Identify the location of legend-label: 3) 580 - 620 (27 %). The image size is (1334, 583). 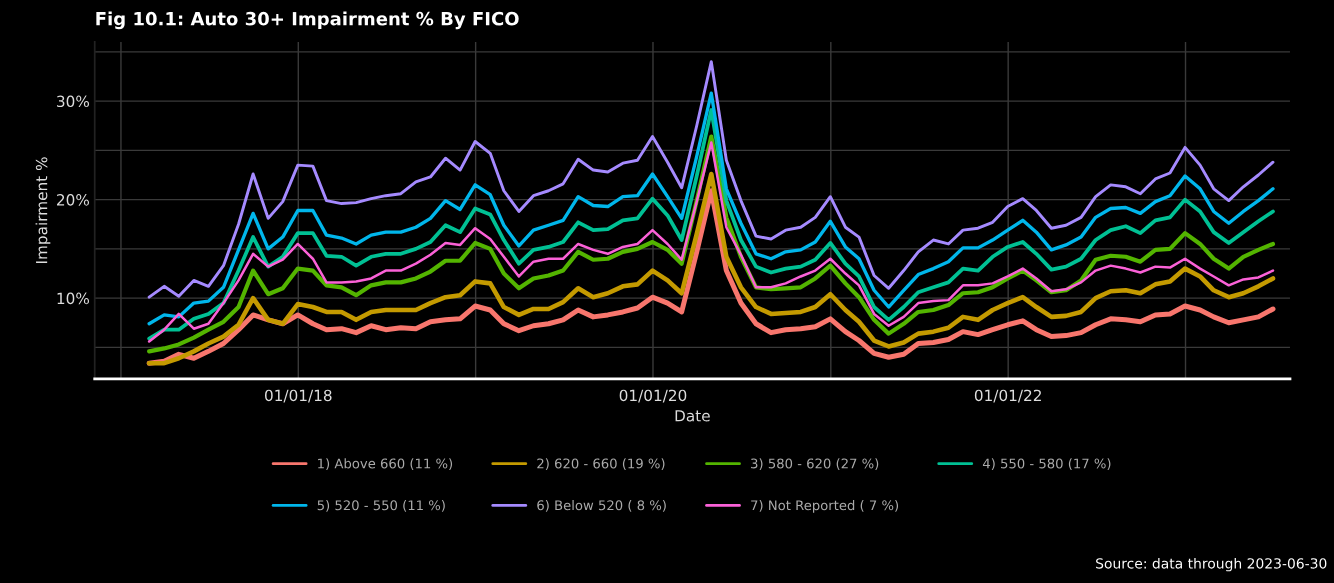
(815, 464).